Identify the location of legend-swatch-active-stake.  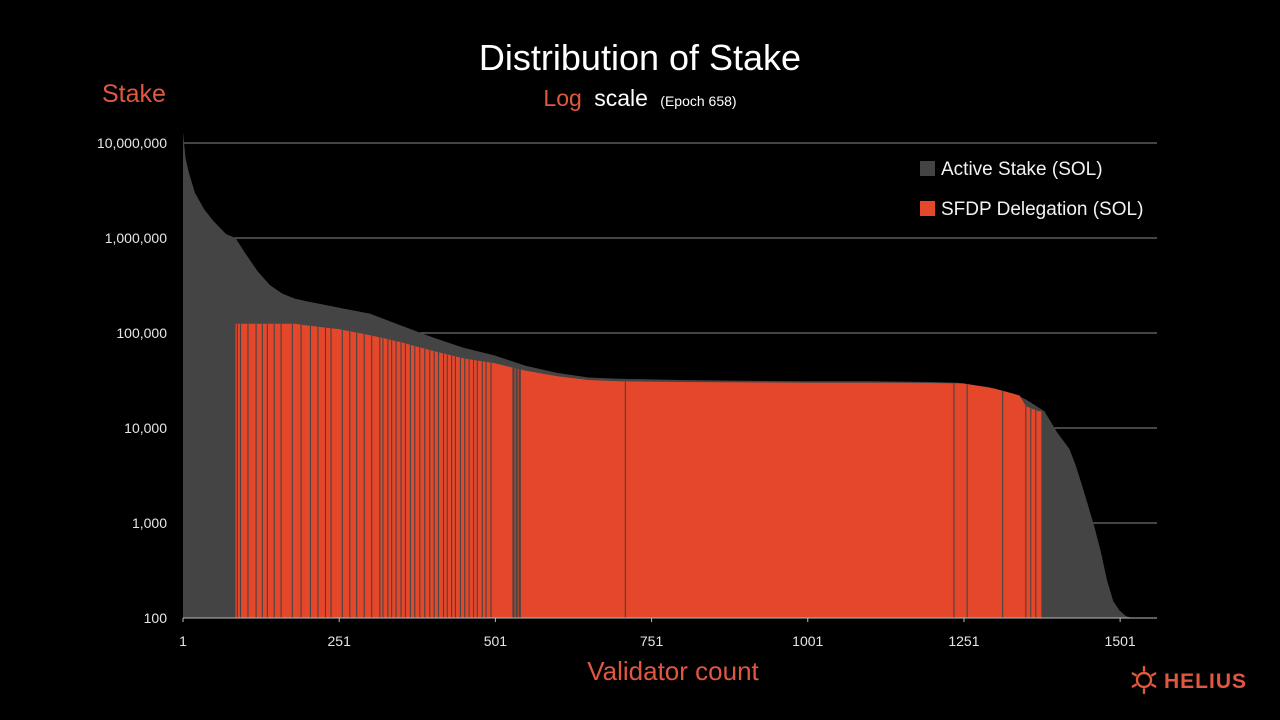
(927, 168).